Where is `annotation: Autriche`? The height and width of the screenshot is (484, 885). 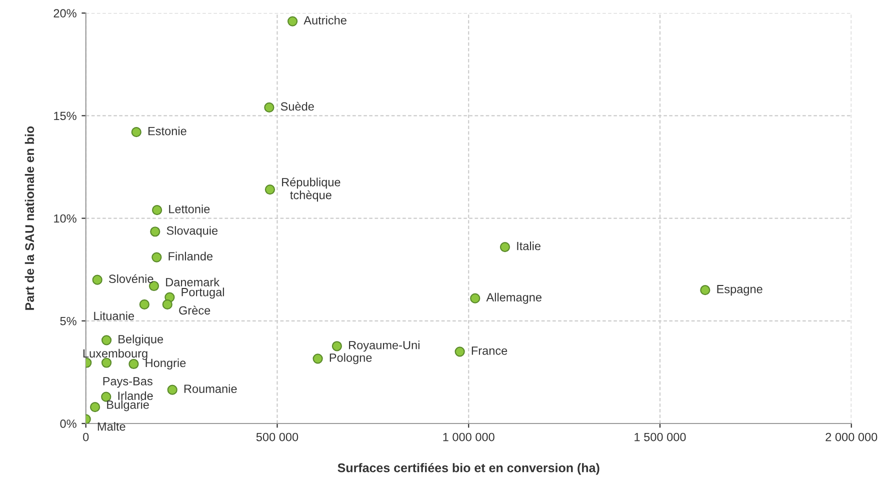 annotation: Autriche is located at coordinates (325, 20).